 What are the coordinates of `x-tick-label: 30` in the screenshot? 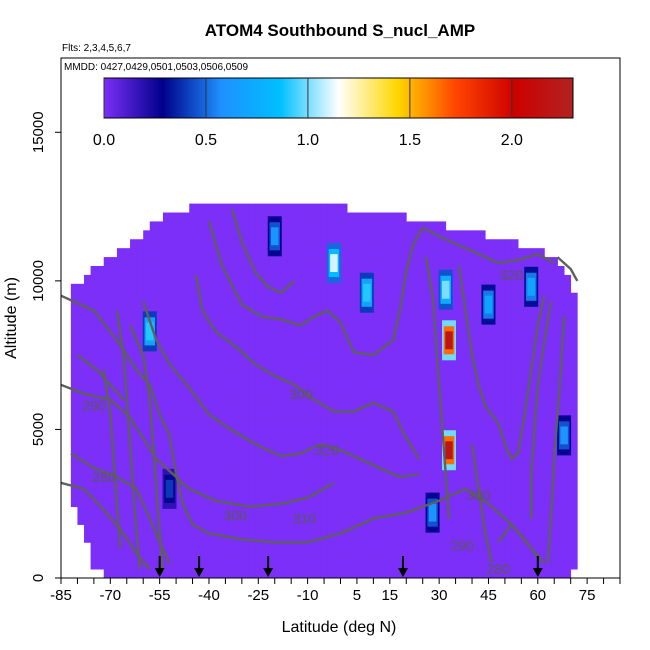 It's located at (439, 595).